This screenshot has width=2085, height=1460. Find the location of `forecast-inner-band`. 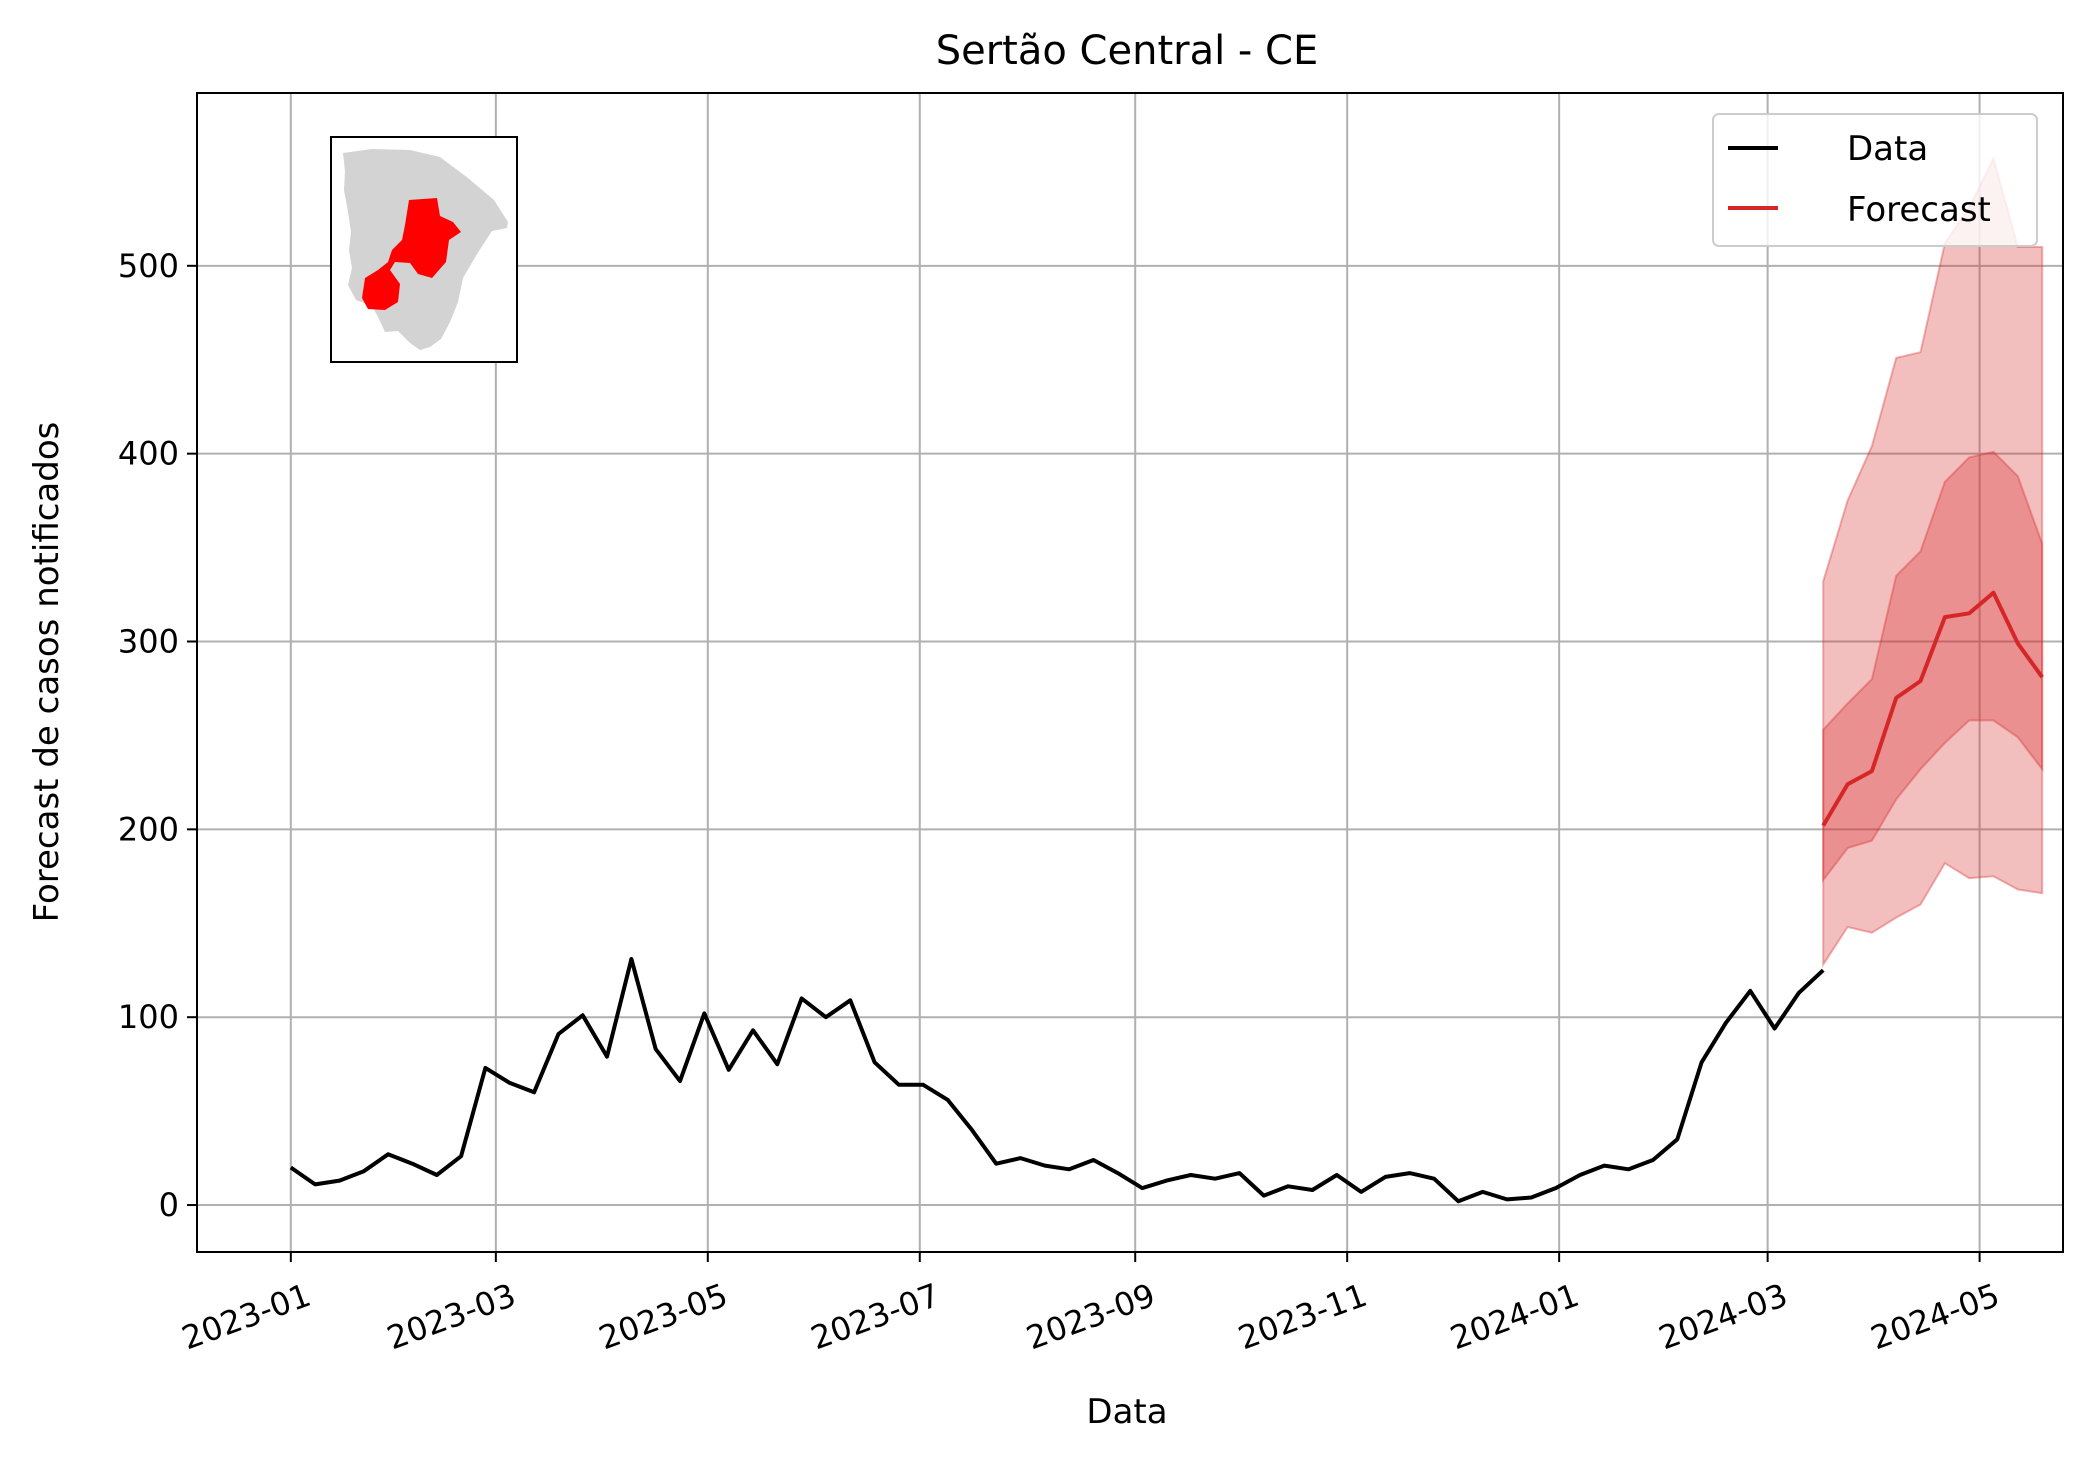

forecast-inner-band is located at coordinates (1933, 667).